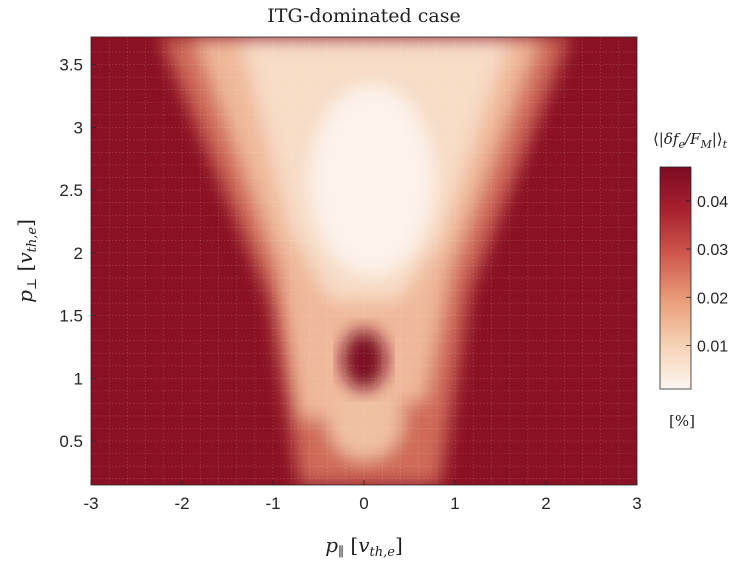  What do you see at coordinates (707, 275) in the screenshot?
I see `colorbar-ticks: 0.01 0.02 0.03 0.04` at bounding box center [707, 275].